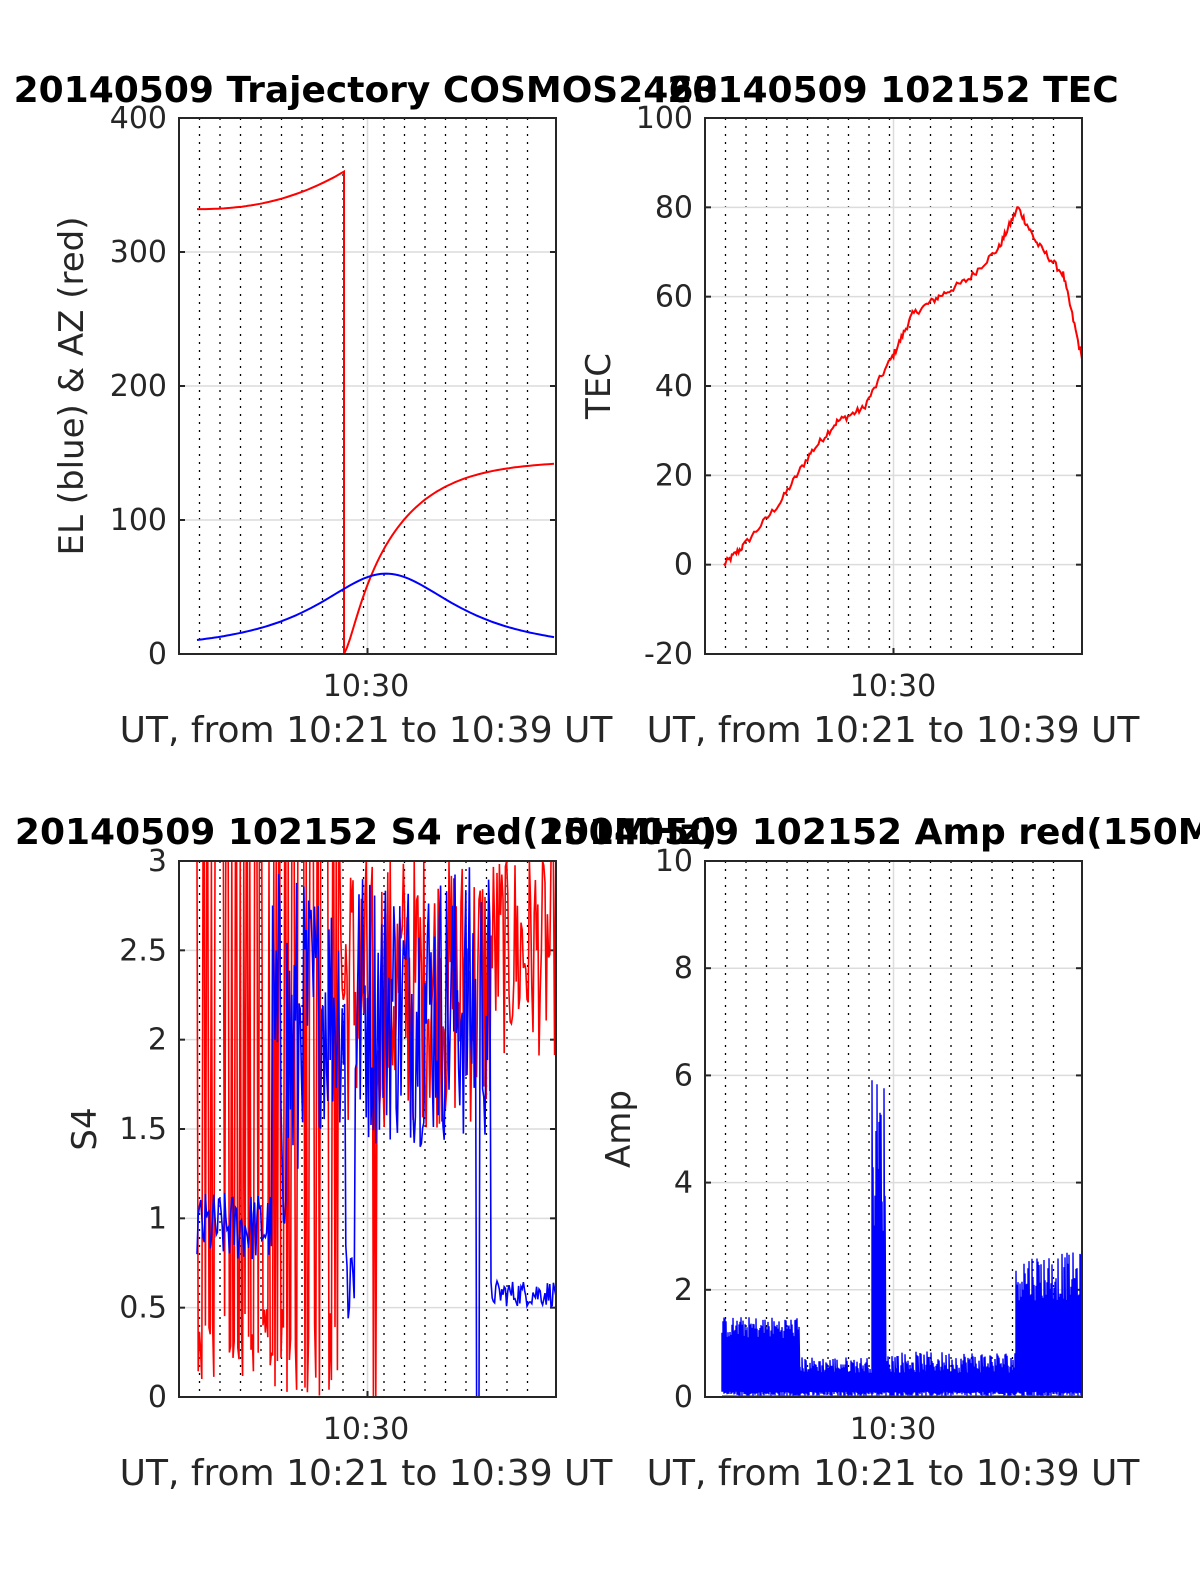 This screenshot has height=1575, width=1200. I want to click on y-tick-label: 1, so click(157, 1218).